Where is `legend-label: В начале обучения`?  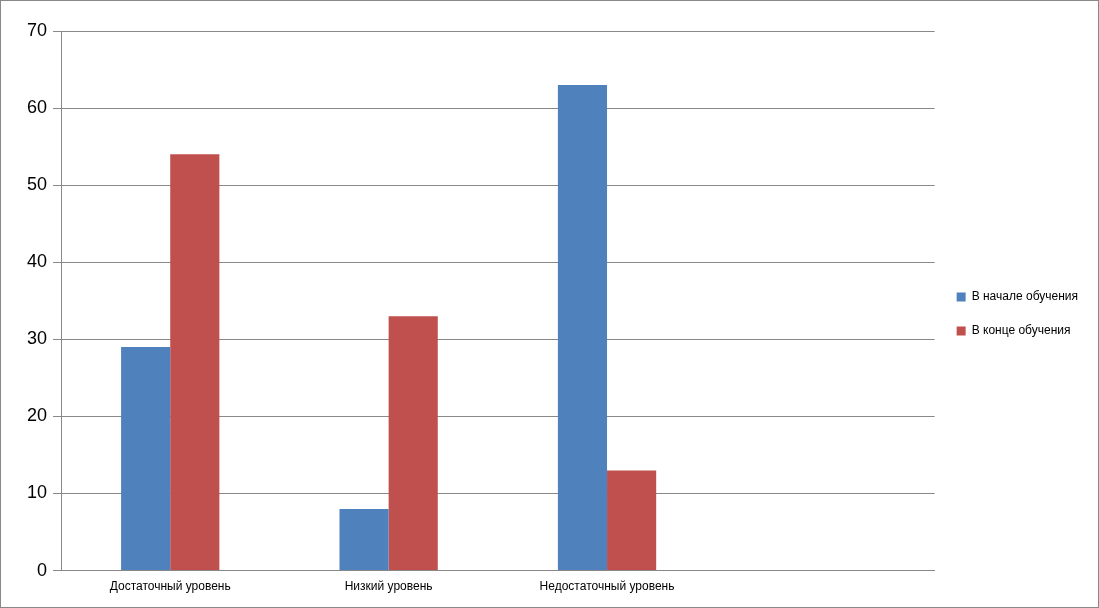 legend-label: В начале обучения is located at coordinates (1025, 296).